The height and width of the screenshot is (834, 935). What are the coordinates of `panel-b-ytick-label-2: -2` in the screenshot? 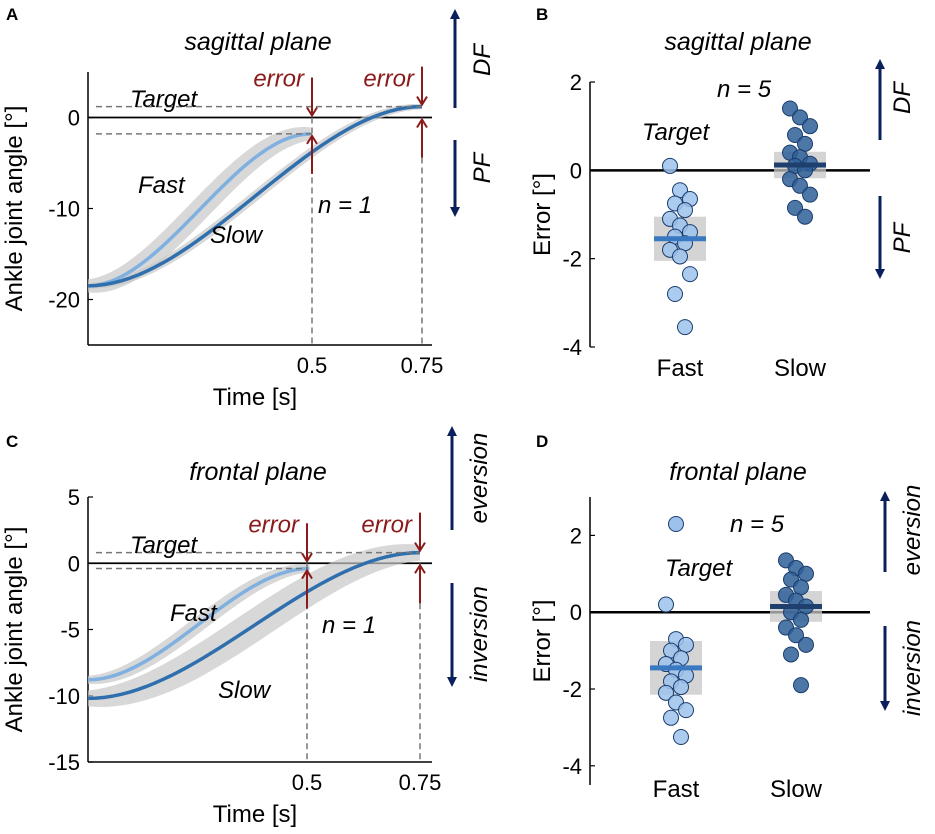 It's located at (572, 259).